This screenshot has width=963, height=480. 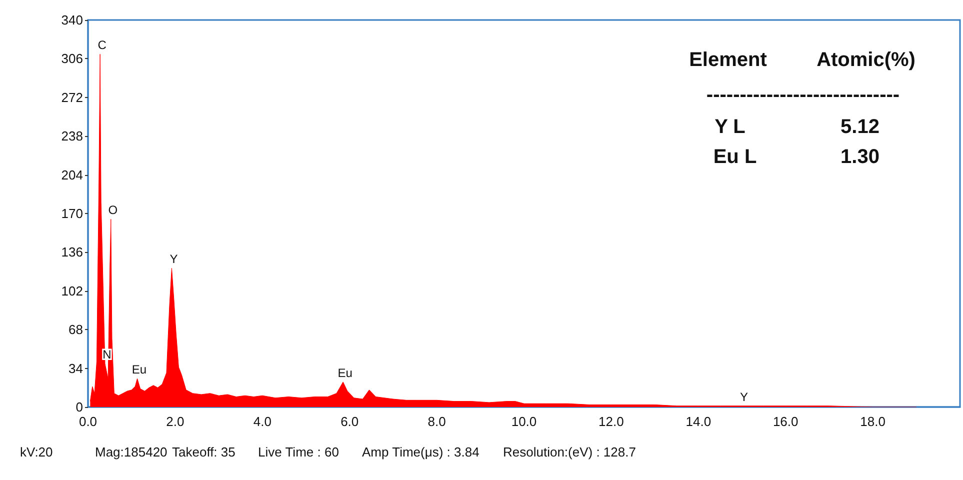 I want to click on y-tick-label: 68, so click(x=75, y=330).